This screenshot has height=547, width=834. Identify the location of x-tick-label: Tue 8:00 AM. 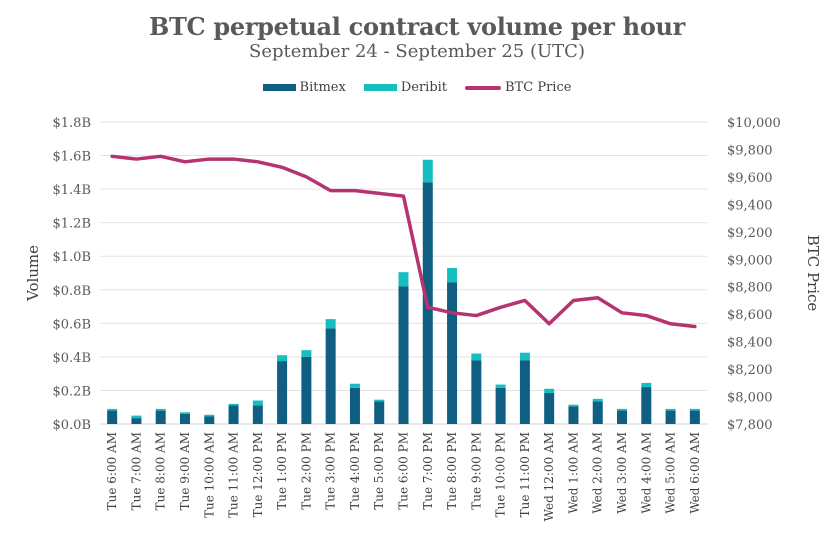
(161, 471).